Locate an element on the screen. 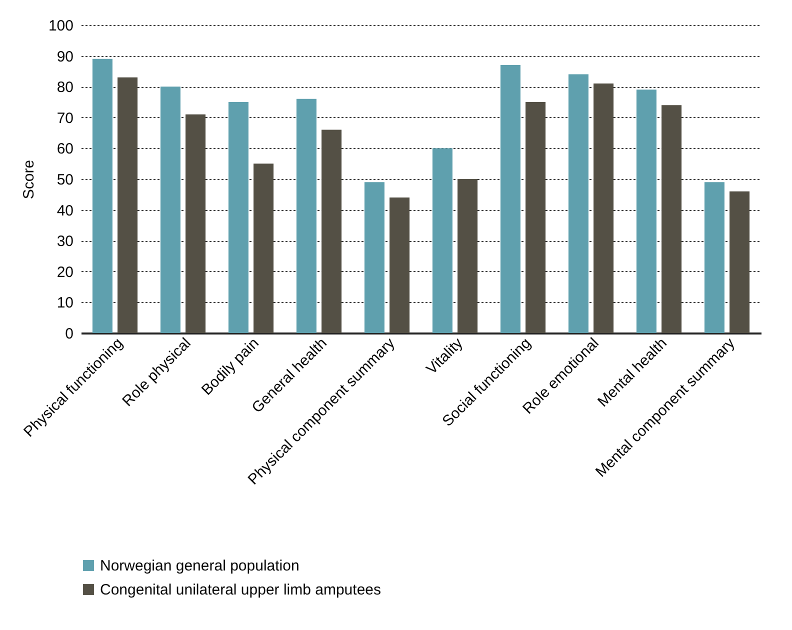 The image size is (792, 630). y-tick-label: 60 is located at coordinates (65, 149).